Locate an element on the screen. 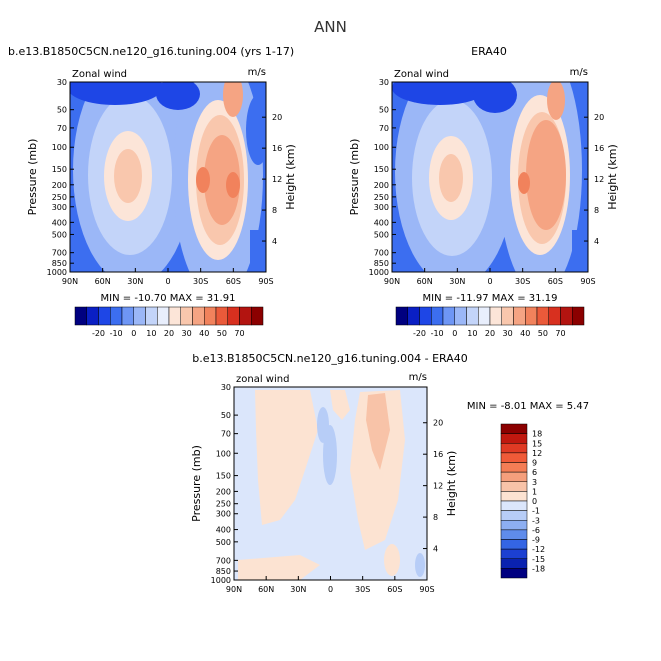 This screenshot has height=661, width=661. colorbar-label: 9 is located at coordinates (534, 463).